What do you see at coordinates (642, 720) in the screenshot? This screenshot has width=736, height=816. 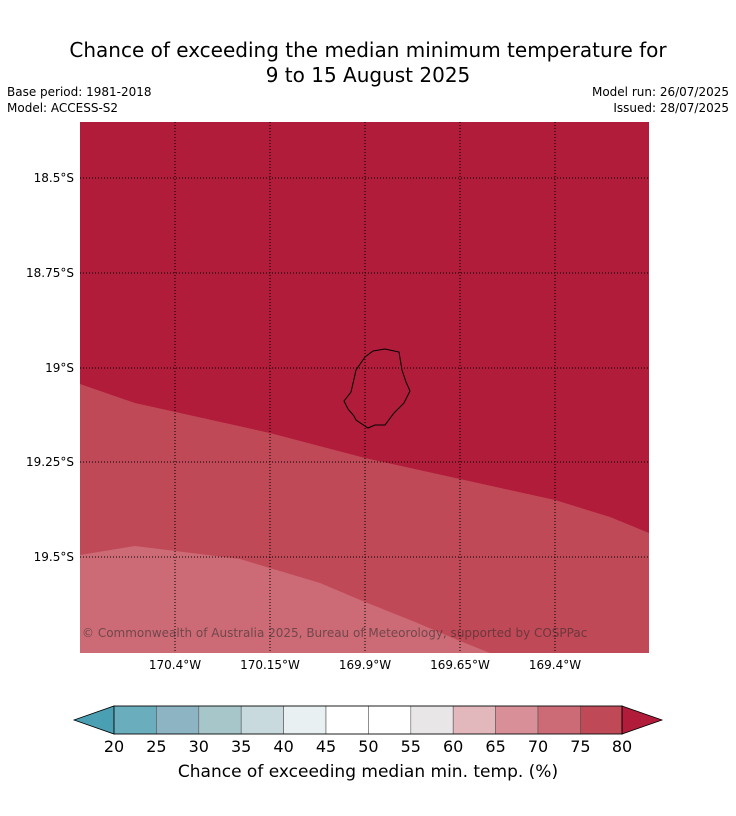 I see `colorbar-over-arrow` at bounding box center [642, 720].